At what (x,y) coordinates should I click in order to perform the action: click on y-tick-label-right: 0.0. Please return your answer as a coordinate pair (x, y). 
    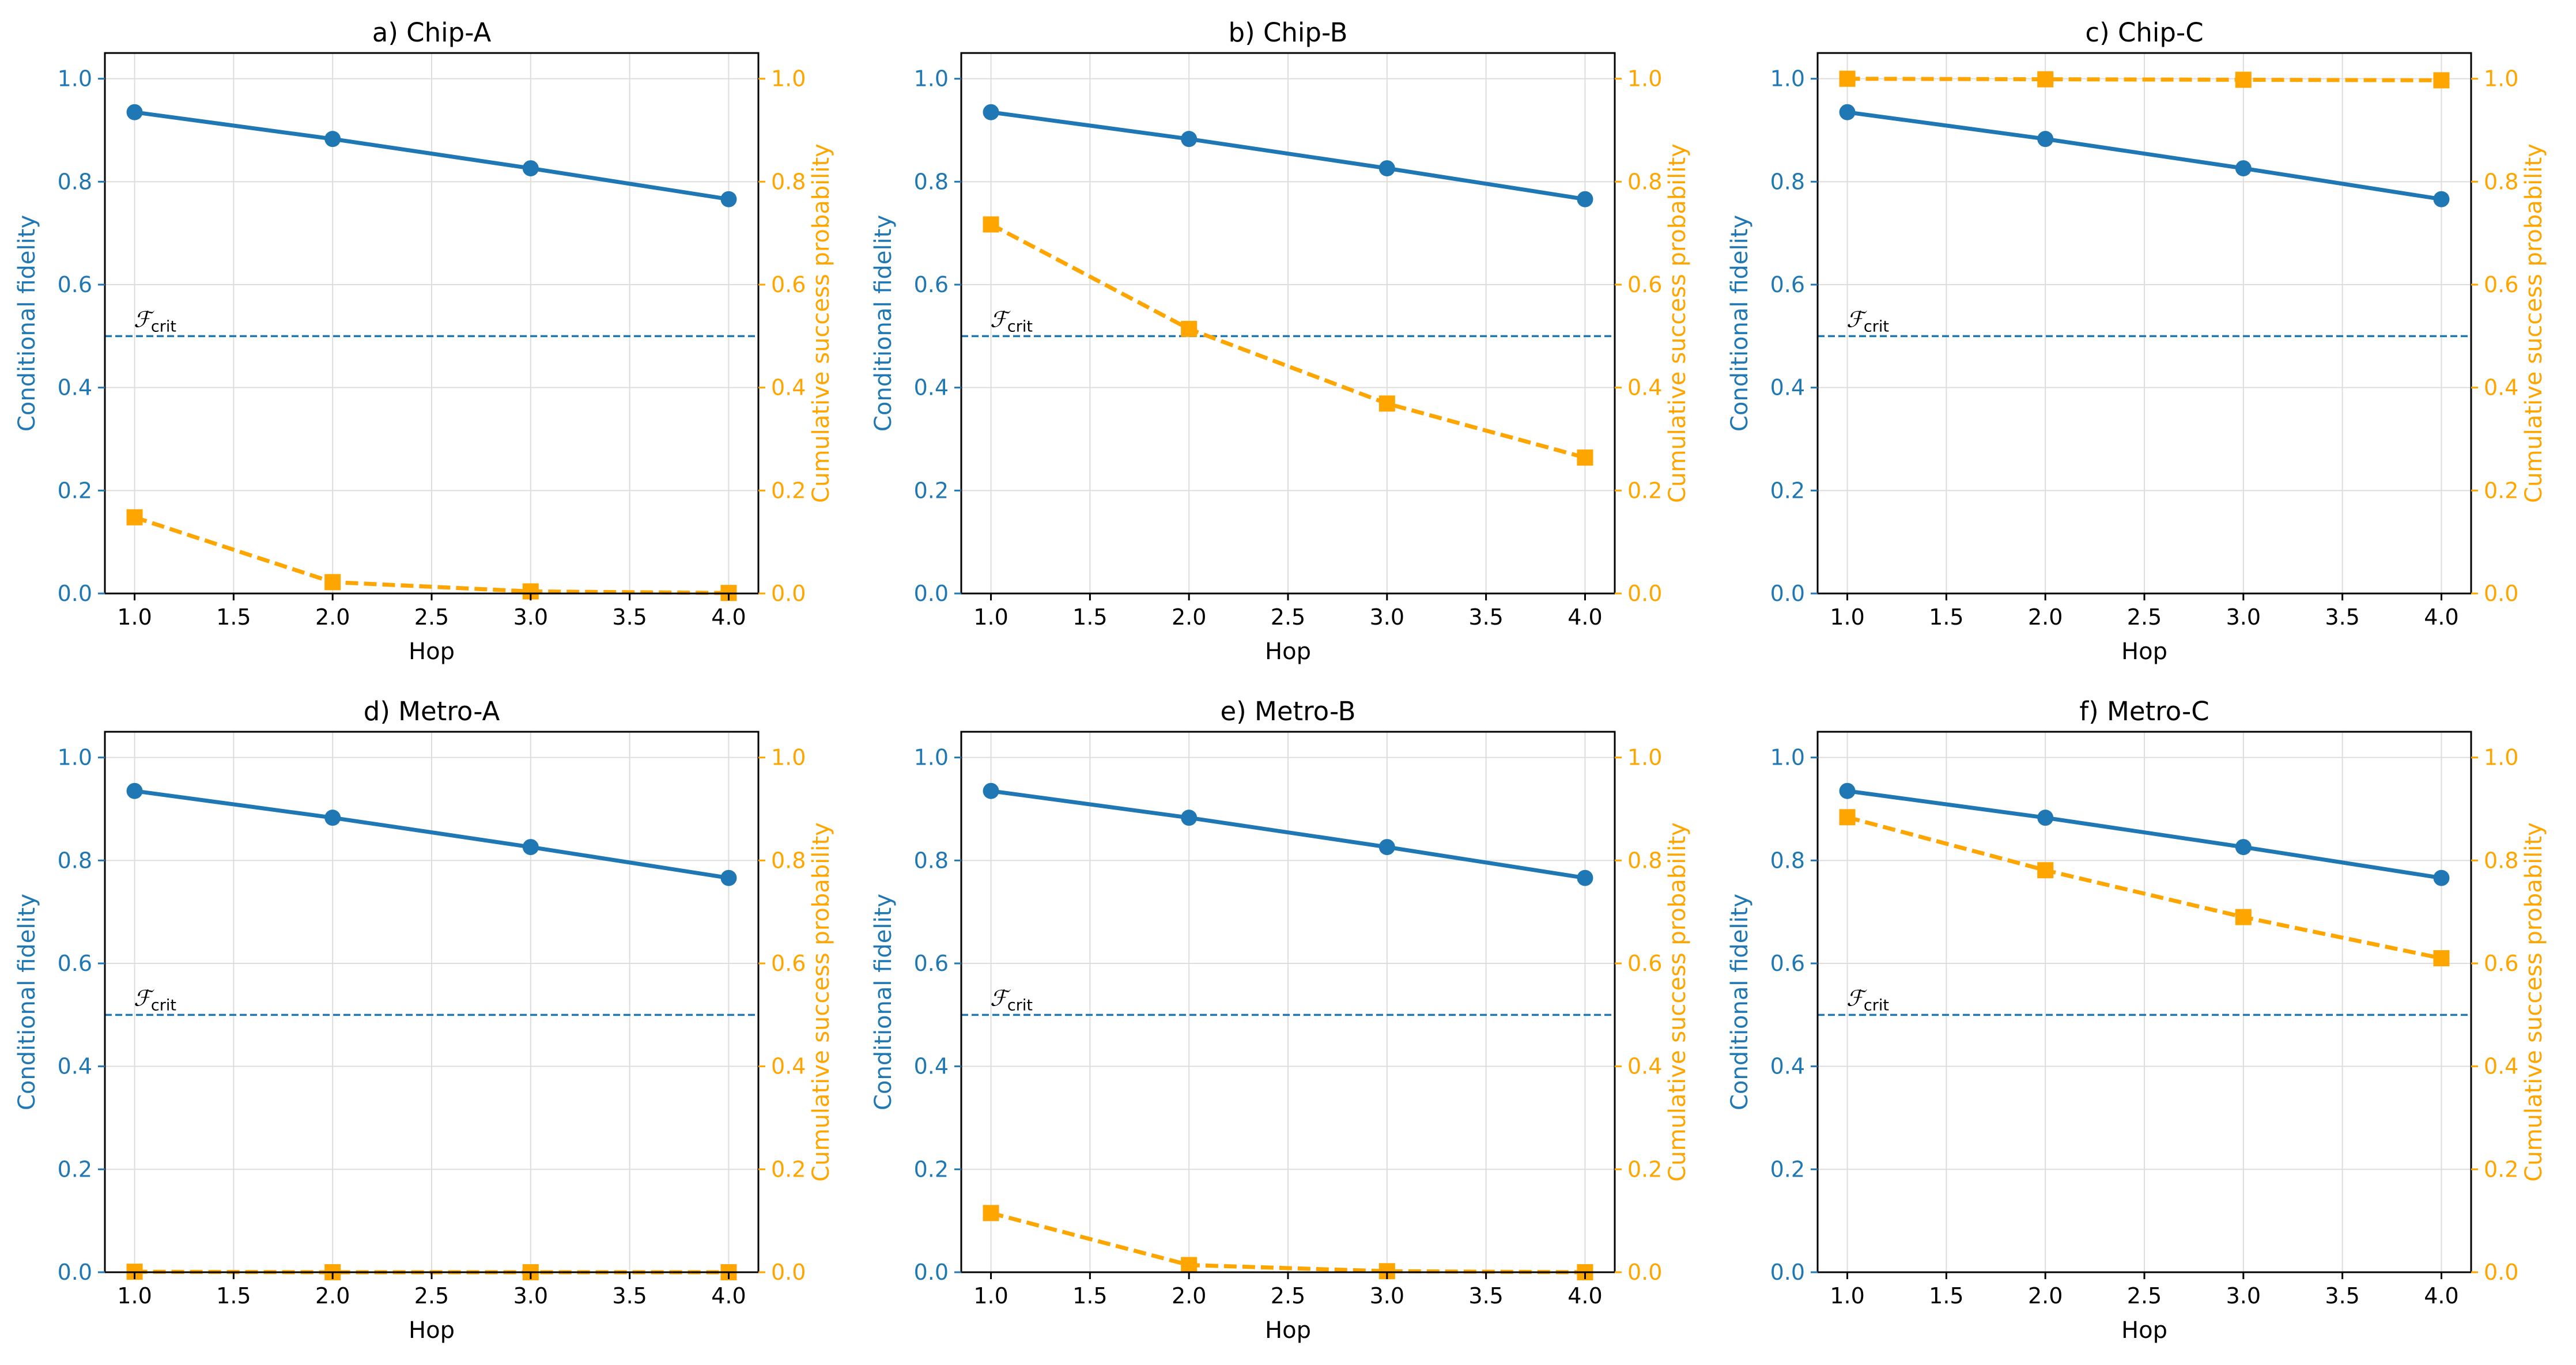
    Looking at the image, I should click on (2501, 594).